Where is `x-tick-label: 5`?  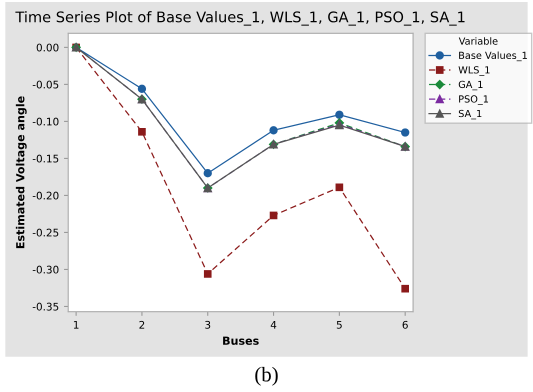
x-tick-label: 5 is located at coordinates (339, 324).